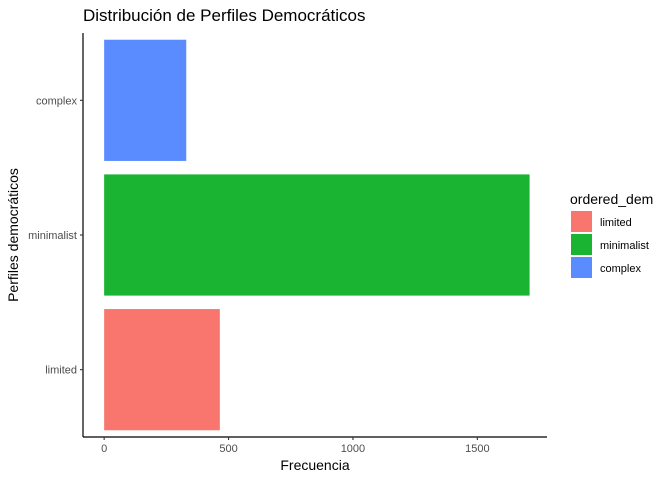  What do you see at coordinates (228, 449) in the screenshot?
I see `x-tick-label-500: 500` at bounding box center [228, 449].